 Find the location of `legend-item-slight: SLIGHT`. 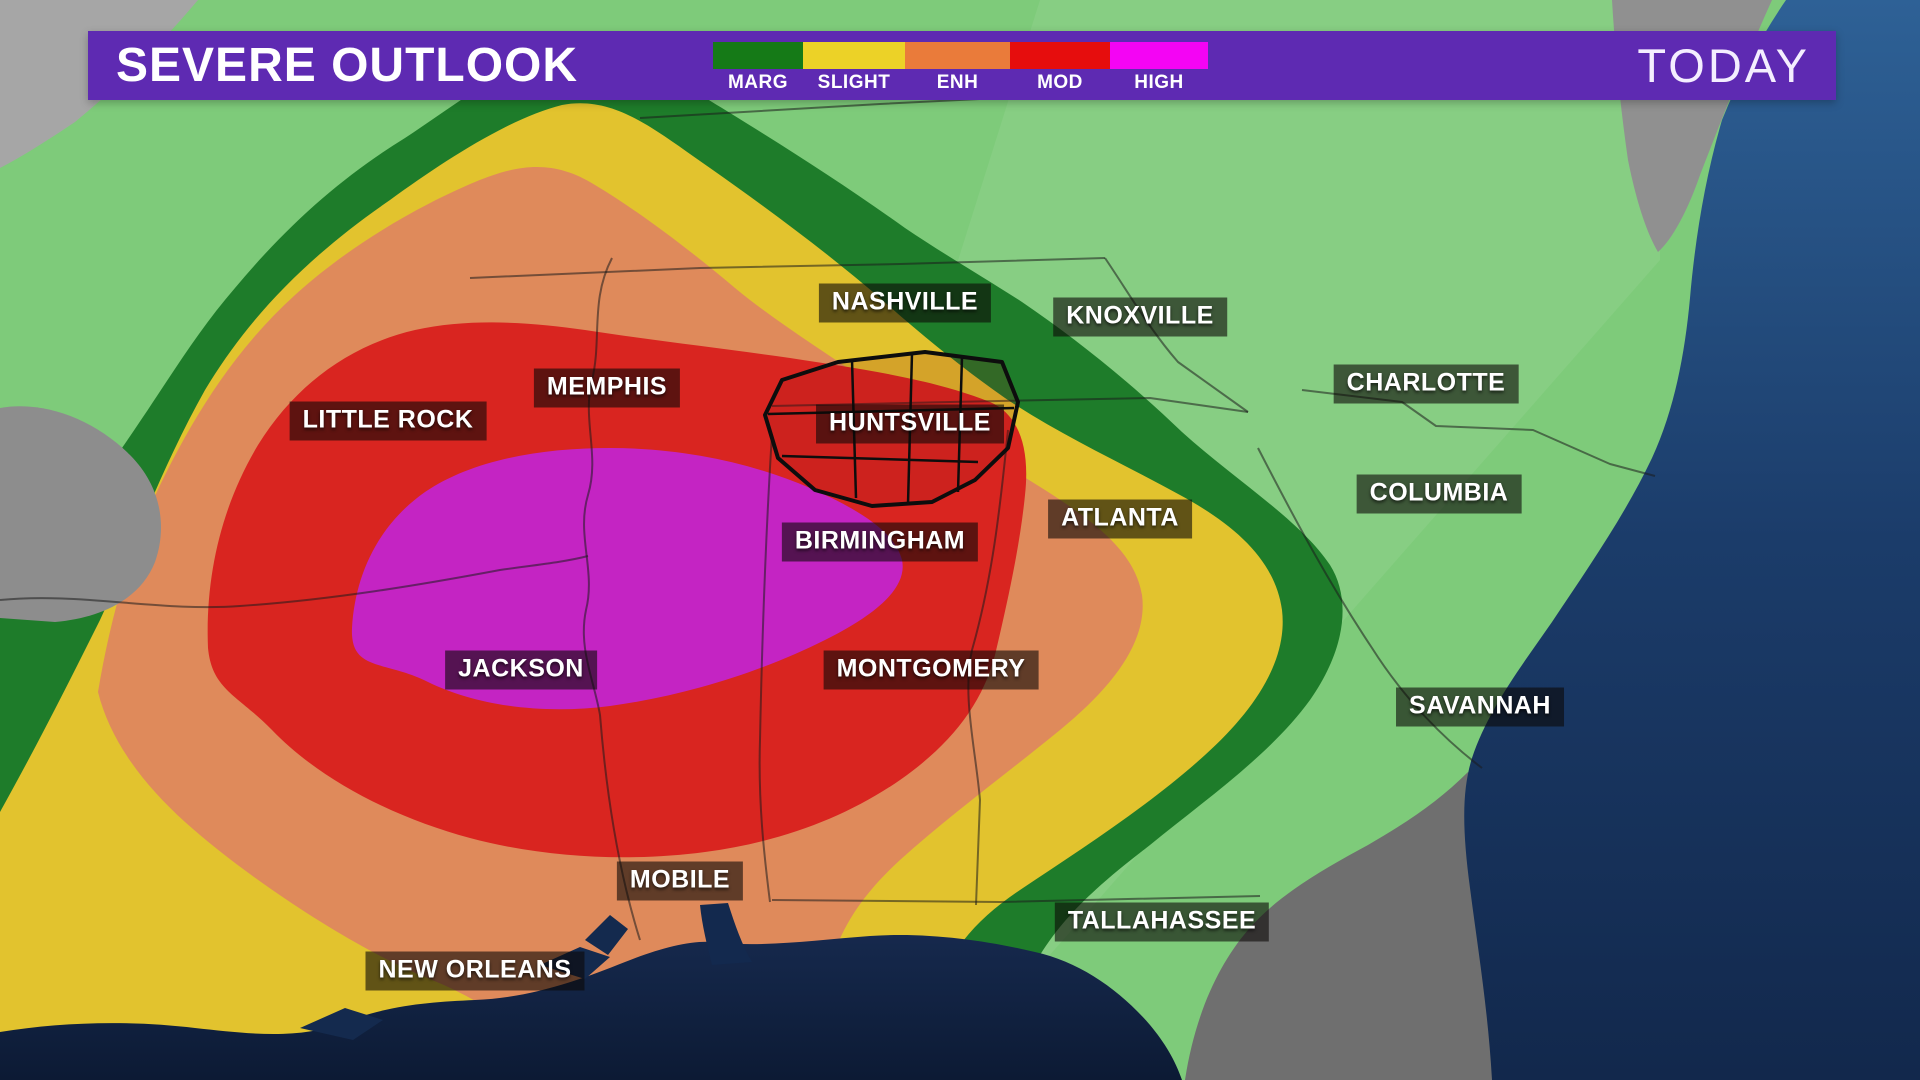

legend-item-slight: SLIGHT is located at coordinates (854, 68).